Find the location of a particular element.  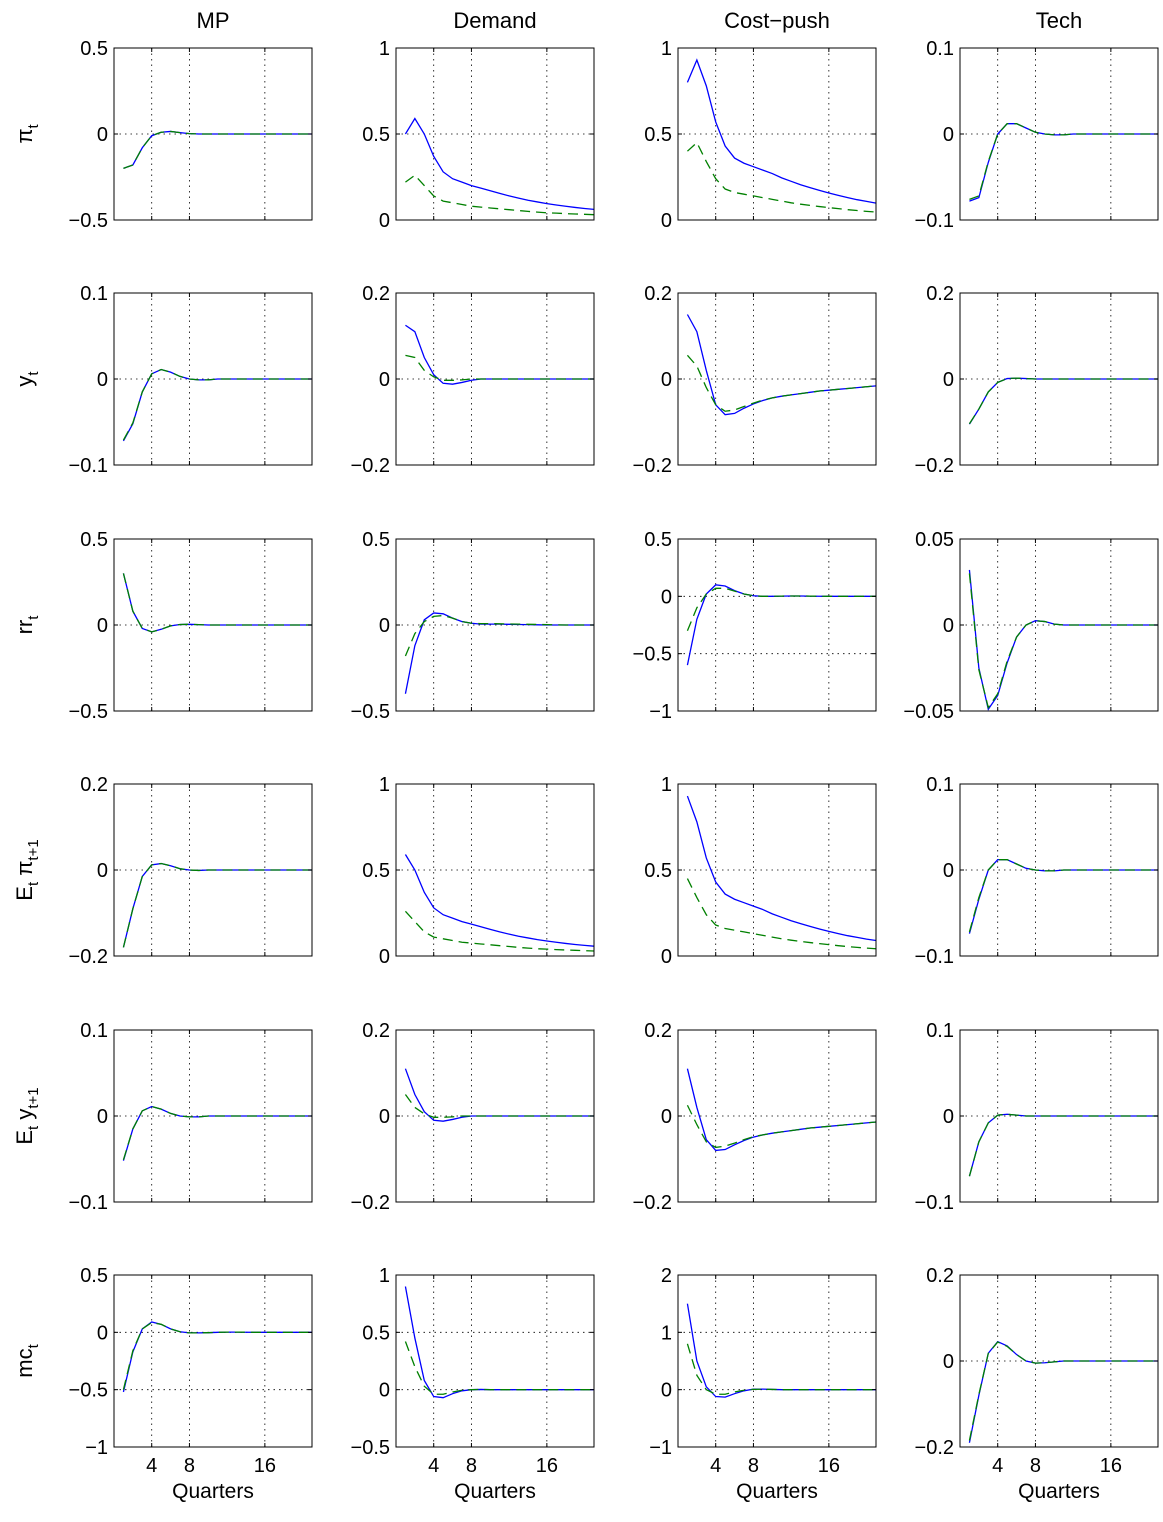

row-label-1: yt is located at coordinates (27, 379).